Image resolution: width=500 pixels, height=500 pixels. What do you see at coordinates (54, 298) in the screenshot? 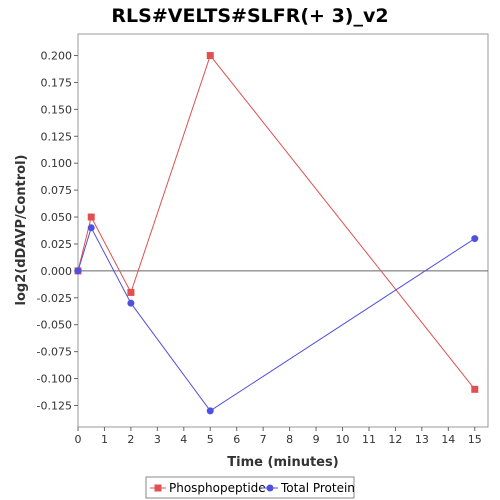
I see `y-tick-label: -0.025` at bounding box center [54, 298].